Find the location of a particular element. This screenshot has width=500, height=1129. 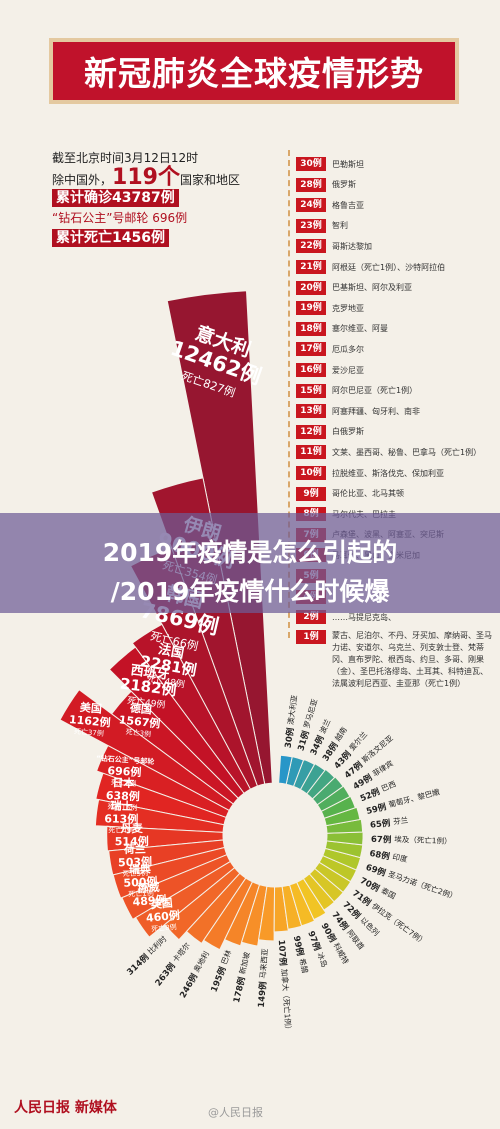

wedge-value: 67例 is located at coordinates (383, 839).